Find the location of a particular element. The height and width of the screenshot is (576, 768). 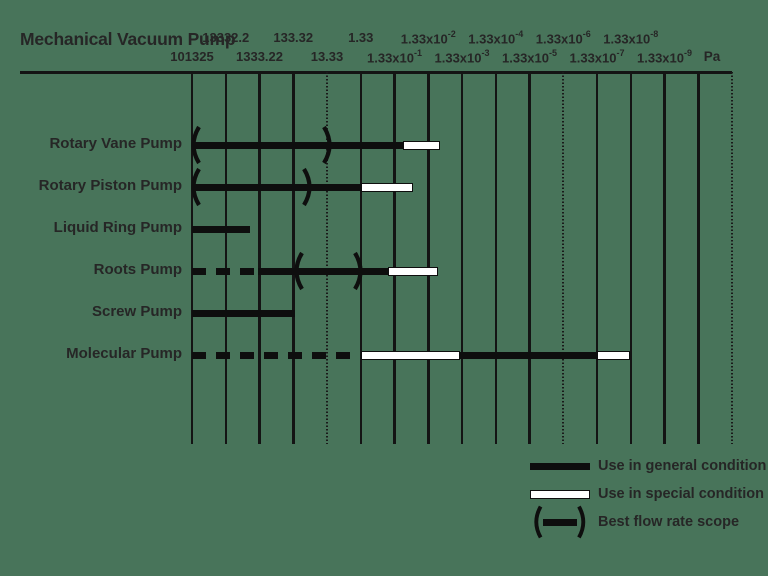

legend-item-general: Use in general condition is located at coordinates (648, 466).